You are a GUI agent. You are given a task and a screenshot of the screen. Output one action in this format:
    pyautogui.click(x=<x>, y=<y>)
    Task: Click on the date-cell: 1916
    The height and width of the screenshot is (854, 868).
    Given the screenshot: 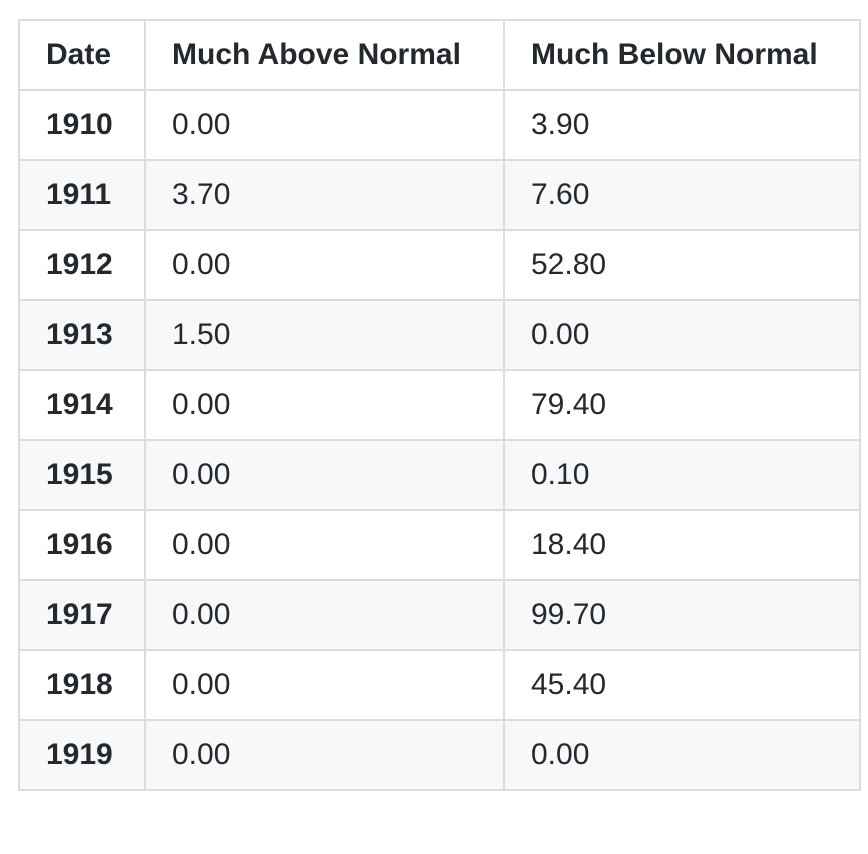 What is the action you would take?
    pyautogui.click(x=82, y=545)
    